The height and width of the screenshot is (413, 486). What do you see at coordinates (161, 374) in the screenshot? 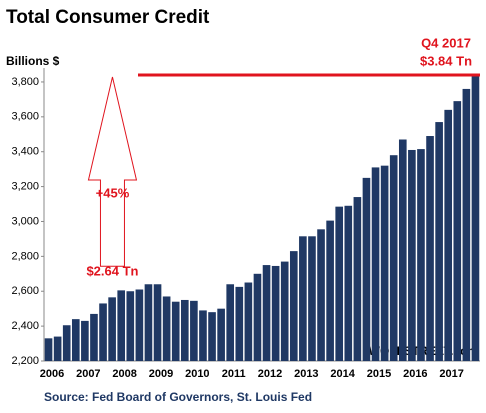
I see `x-tick-label: 2009` at bounding box center [161, 374].